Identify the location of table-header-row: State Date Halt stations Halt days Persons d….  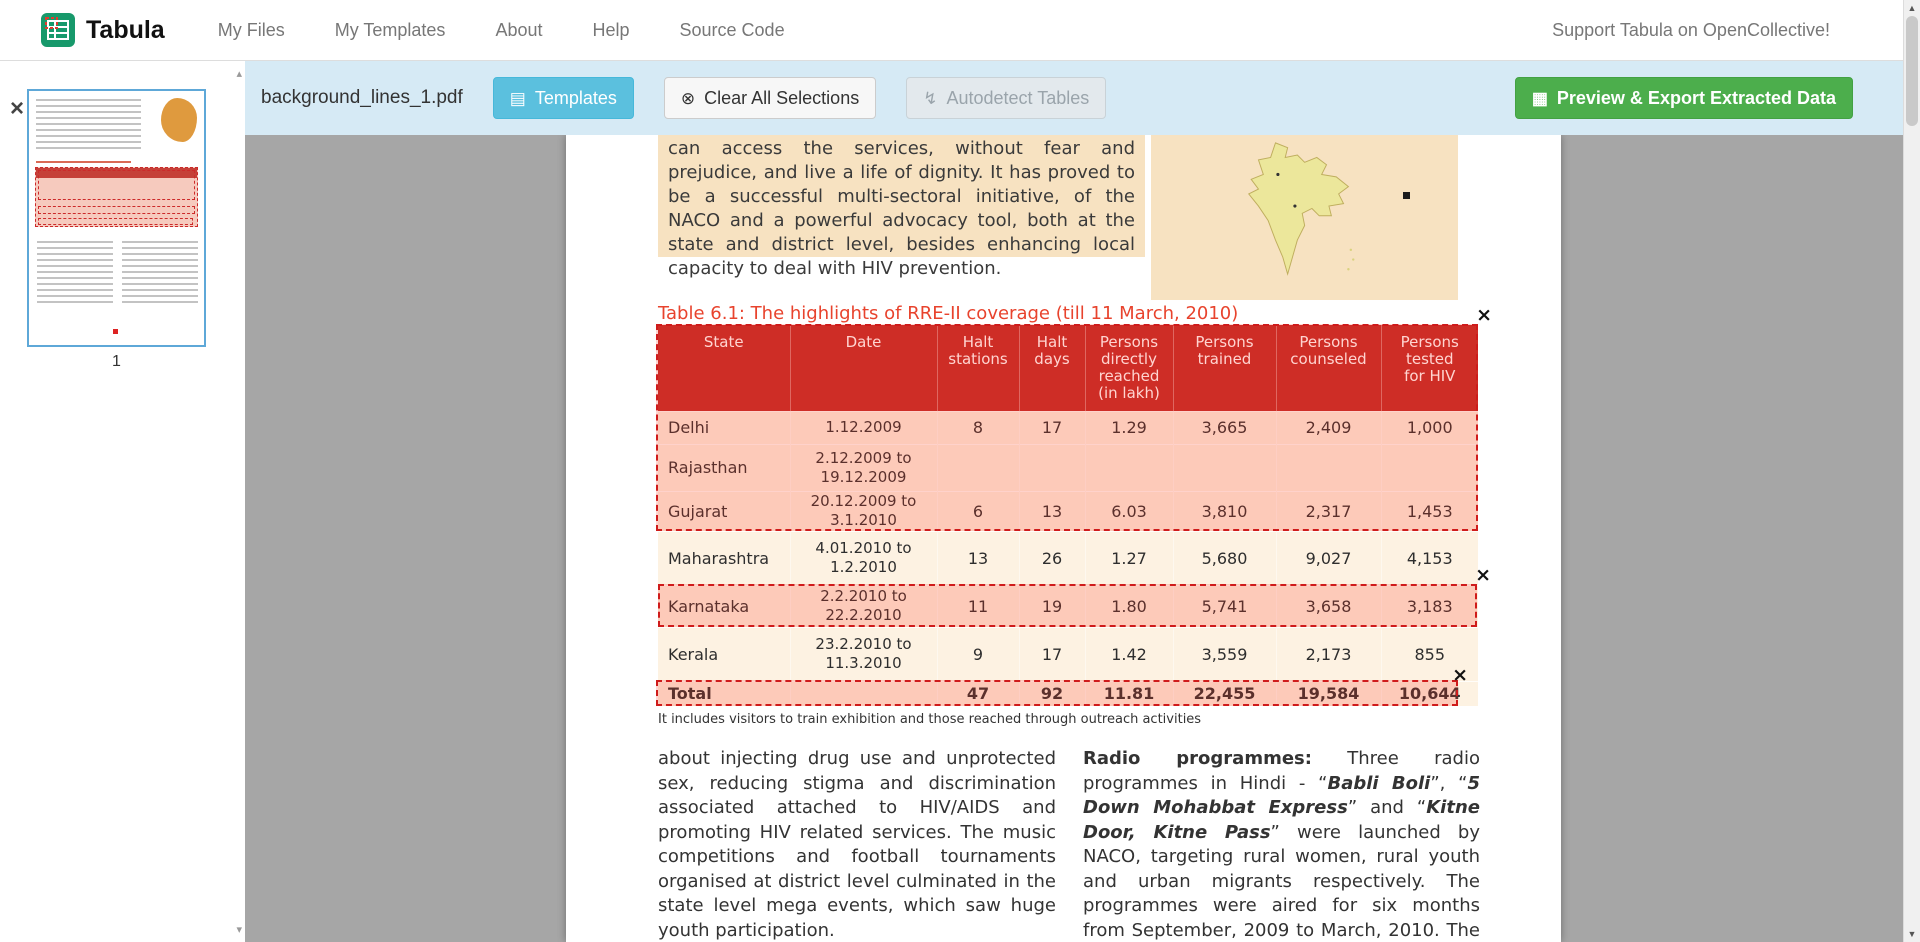
(1068, 368).